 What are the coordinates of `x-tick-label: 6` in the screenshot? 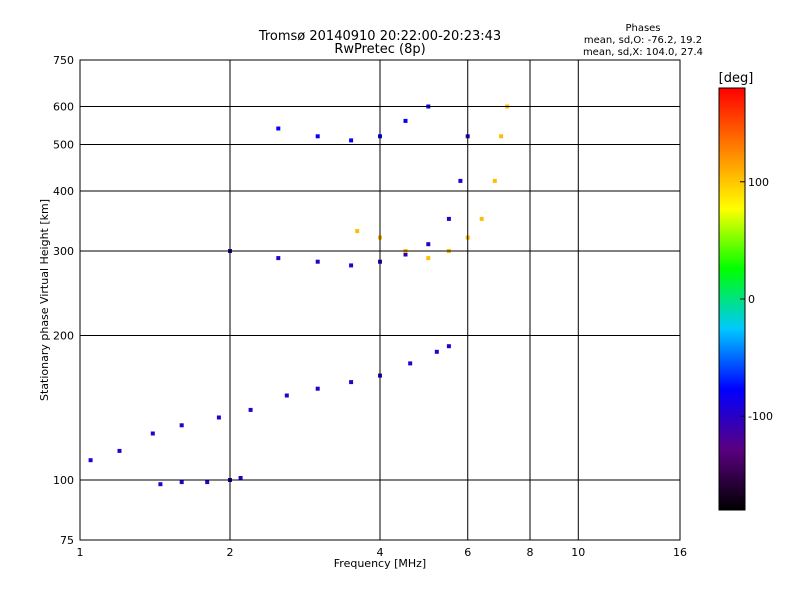 It's located at (467, 552).